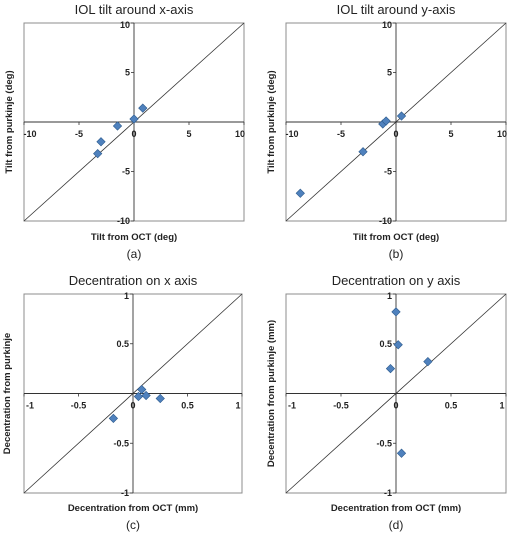  I want to click on chart-title: IOL tilt around y-axis, so click(396, 9).